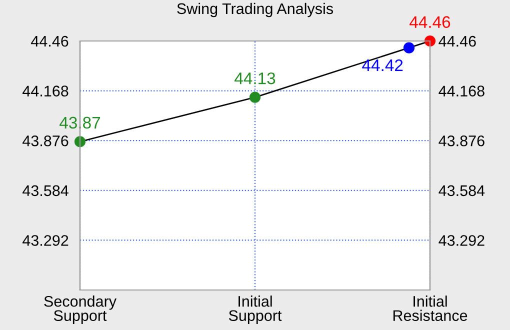  What do you see at coordinates (457, 41) in the screenshot?
I see `y2-tick-label: 44.46` at bounding box center [457, 41].